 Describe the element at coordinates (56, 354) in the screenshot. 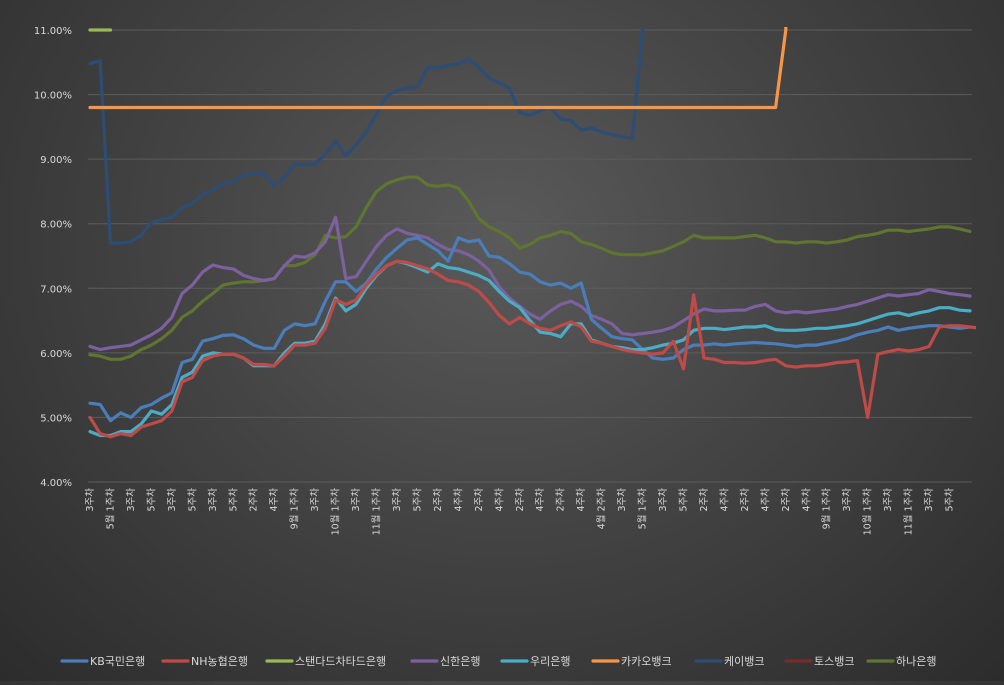

I see `y-tick-label: 6.00%` at that location.